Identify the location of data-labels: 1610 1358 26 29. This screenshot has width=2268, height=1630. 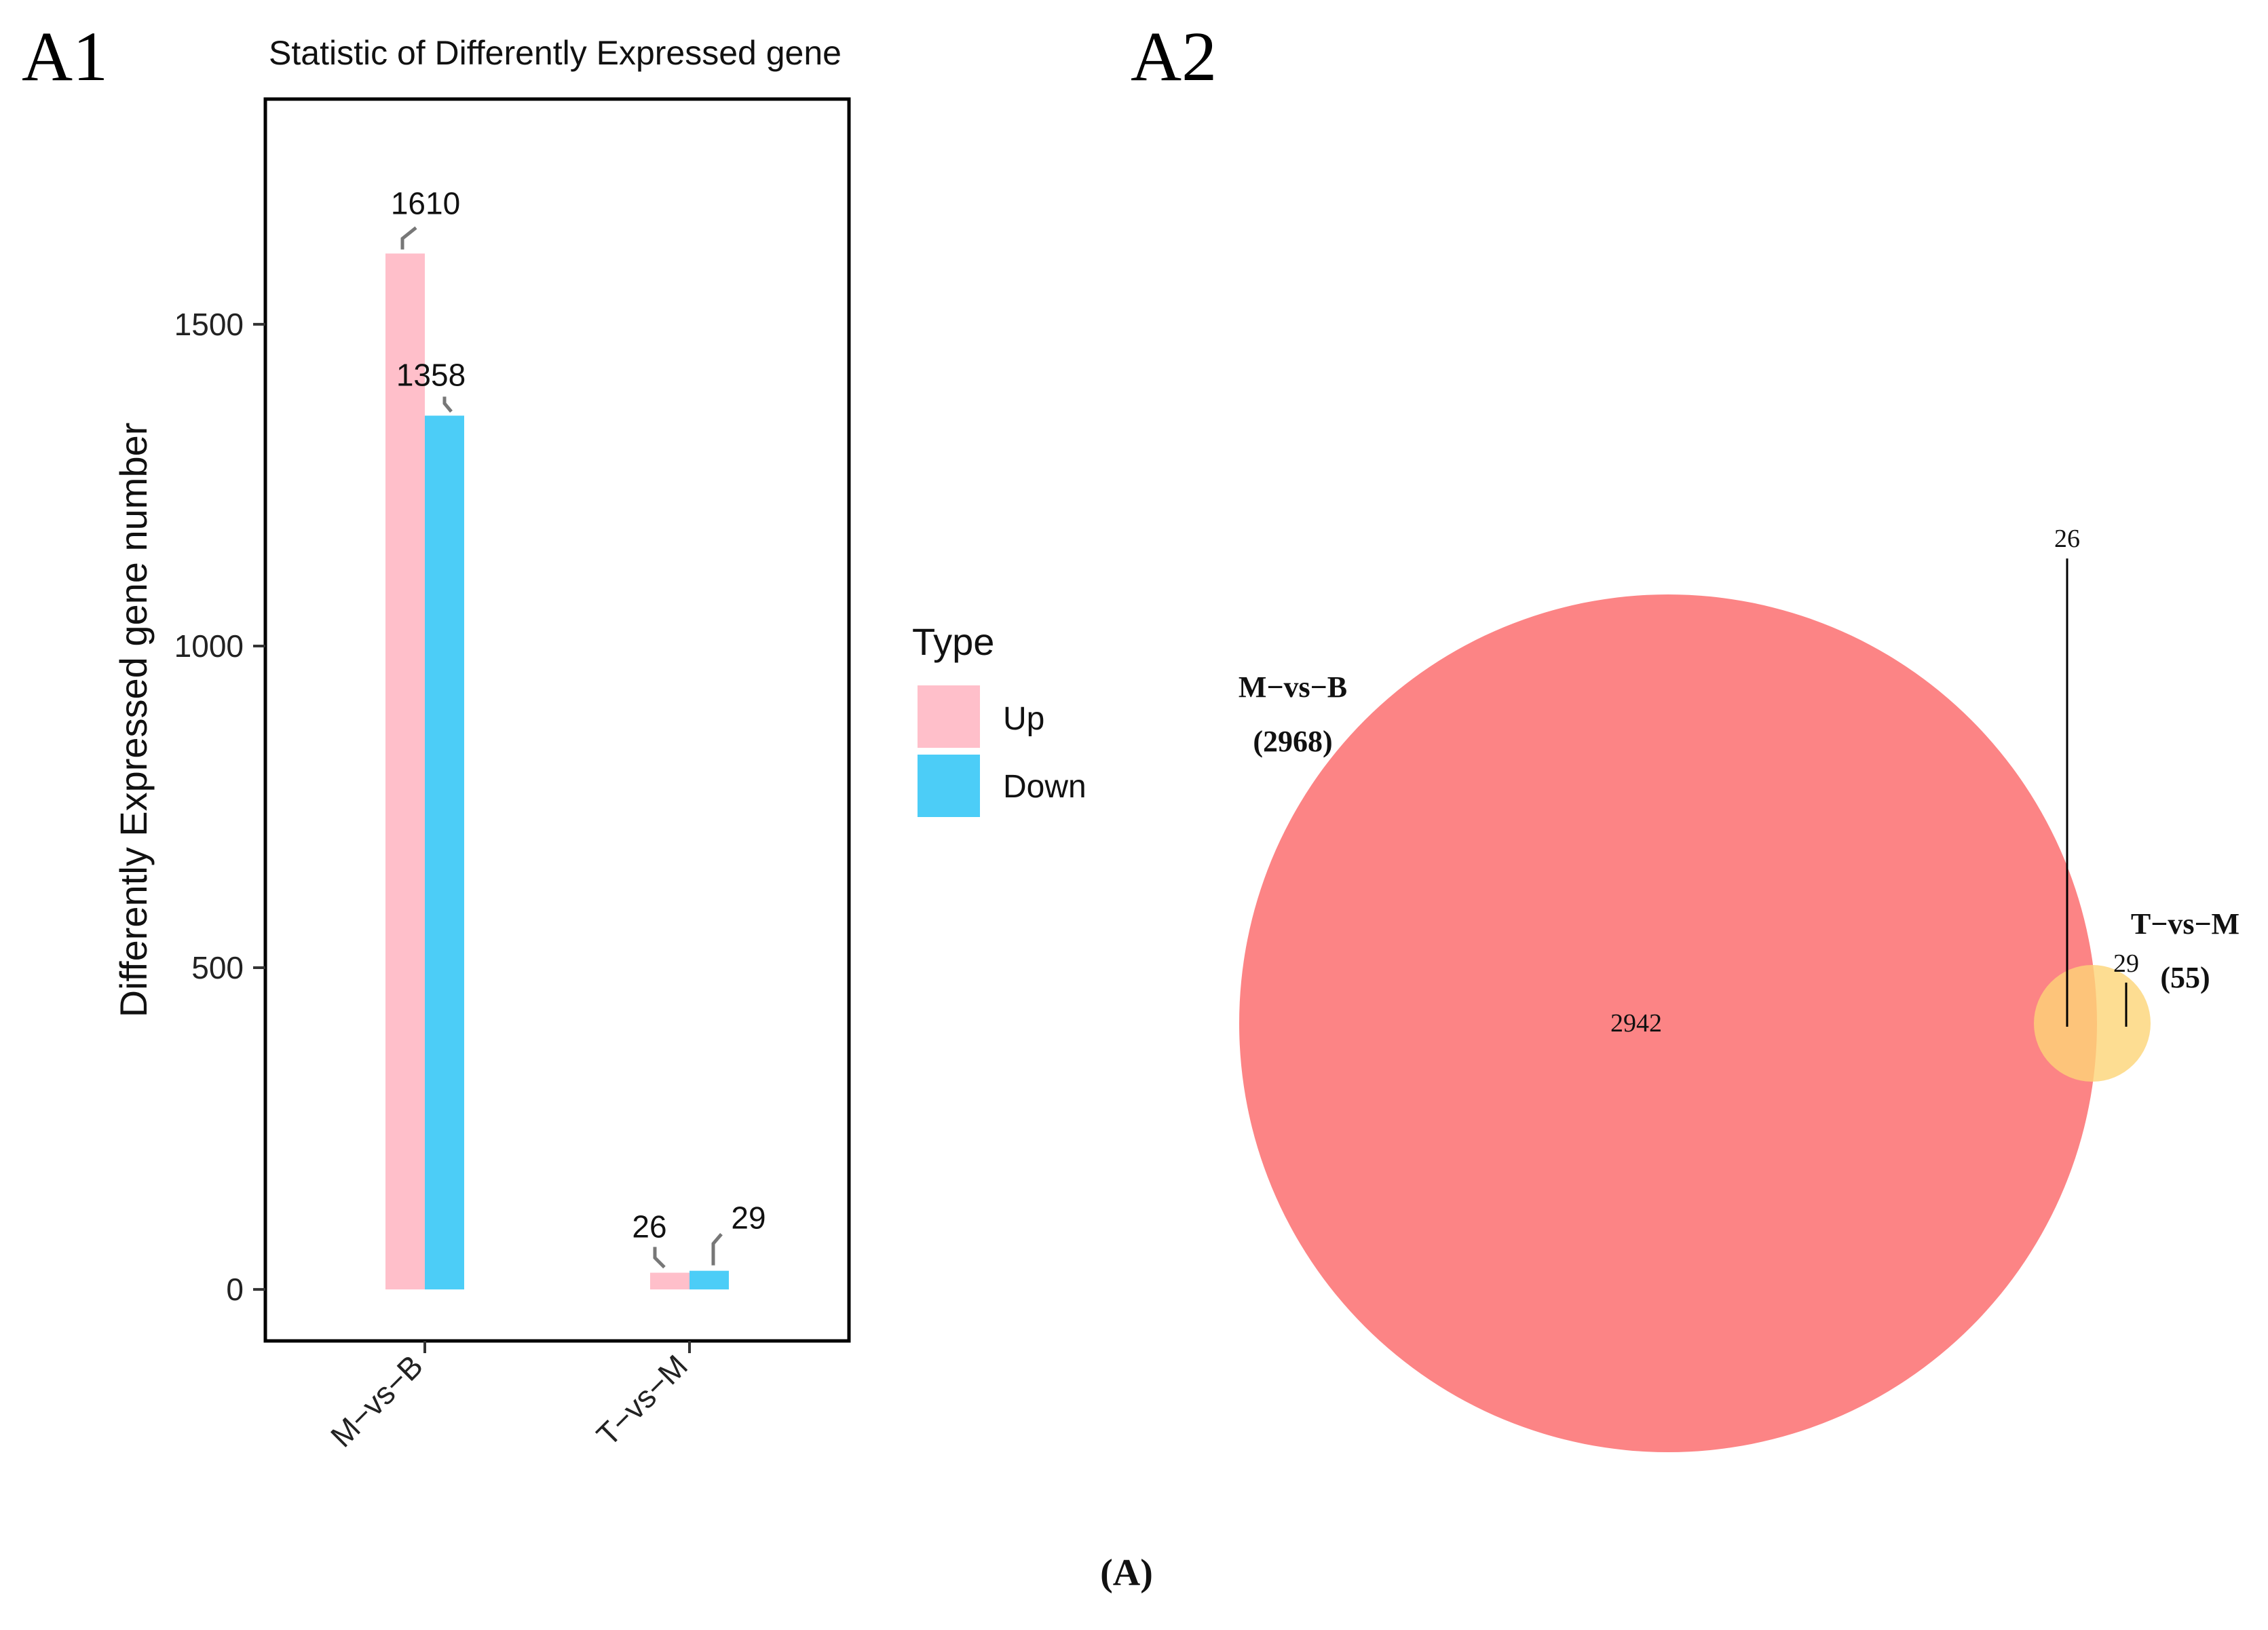
(578, 727).